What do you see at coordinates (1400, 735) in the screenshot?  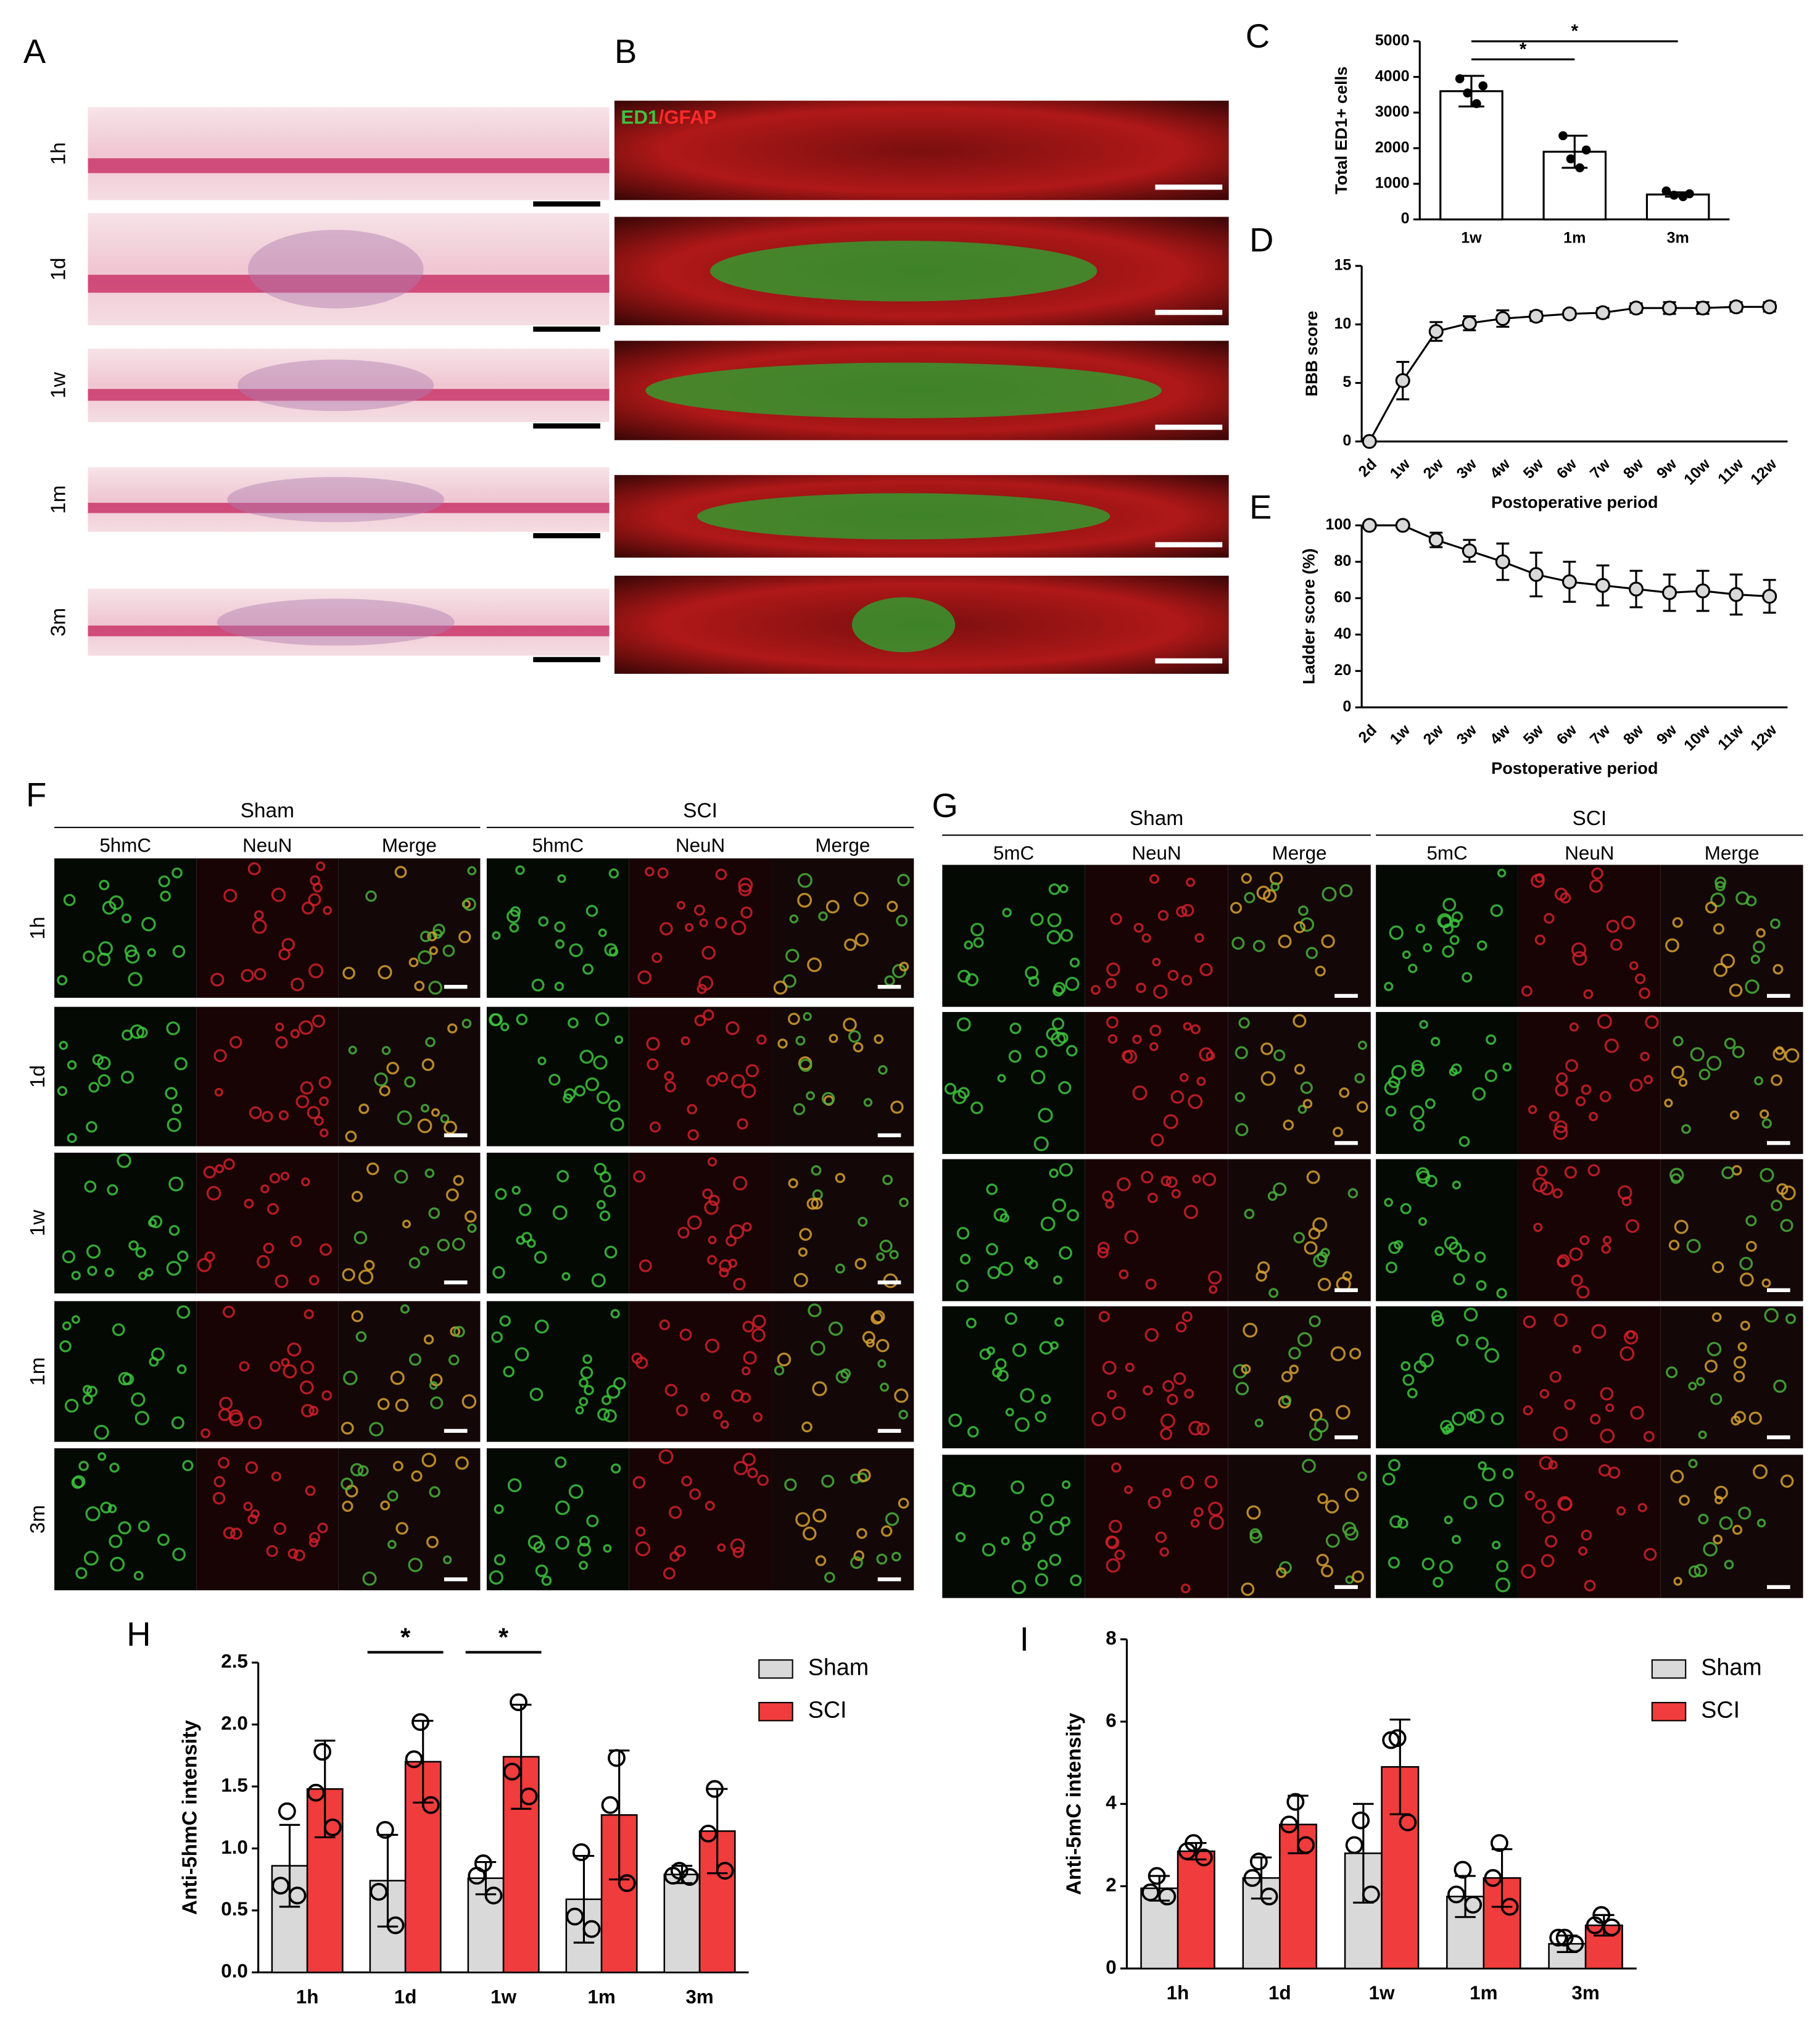 I see `x-tick-label: 1w` at bounding box center [1400, 735].